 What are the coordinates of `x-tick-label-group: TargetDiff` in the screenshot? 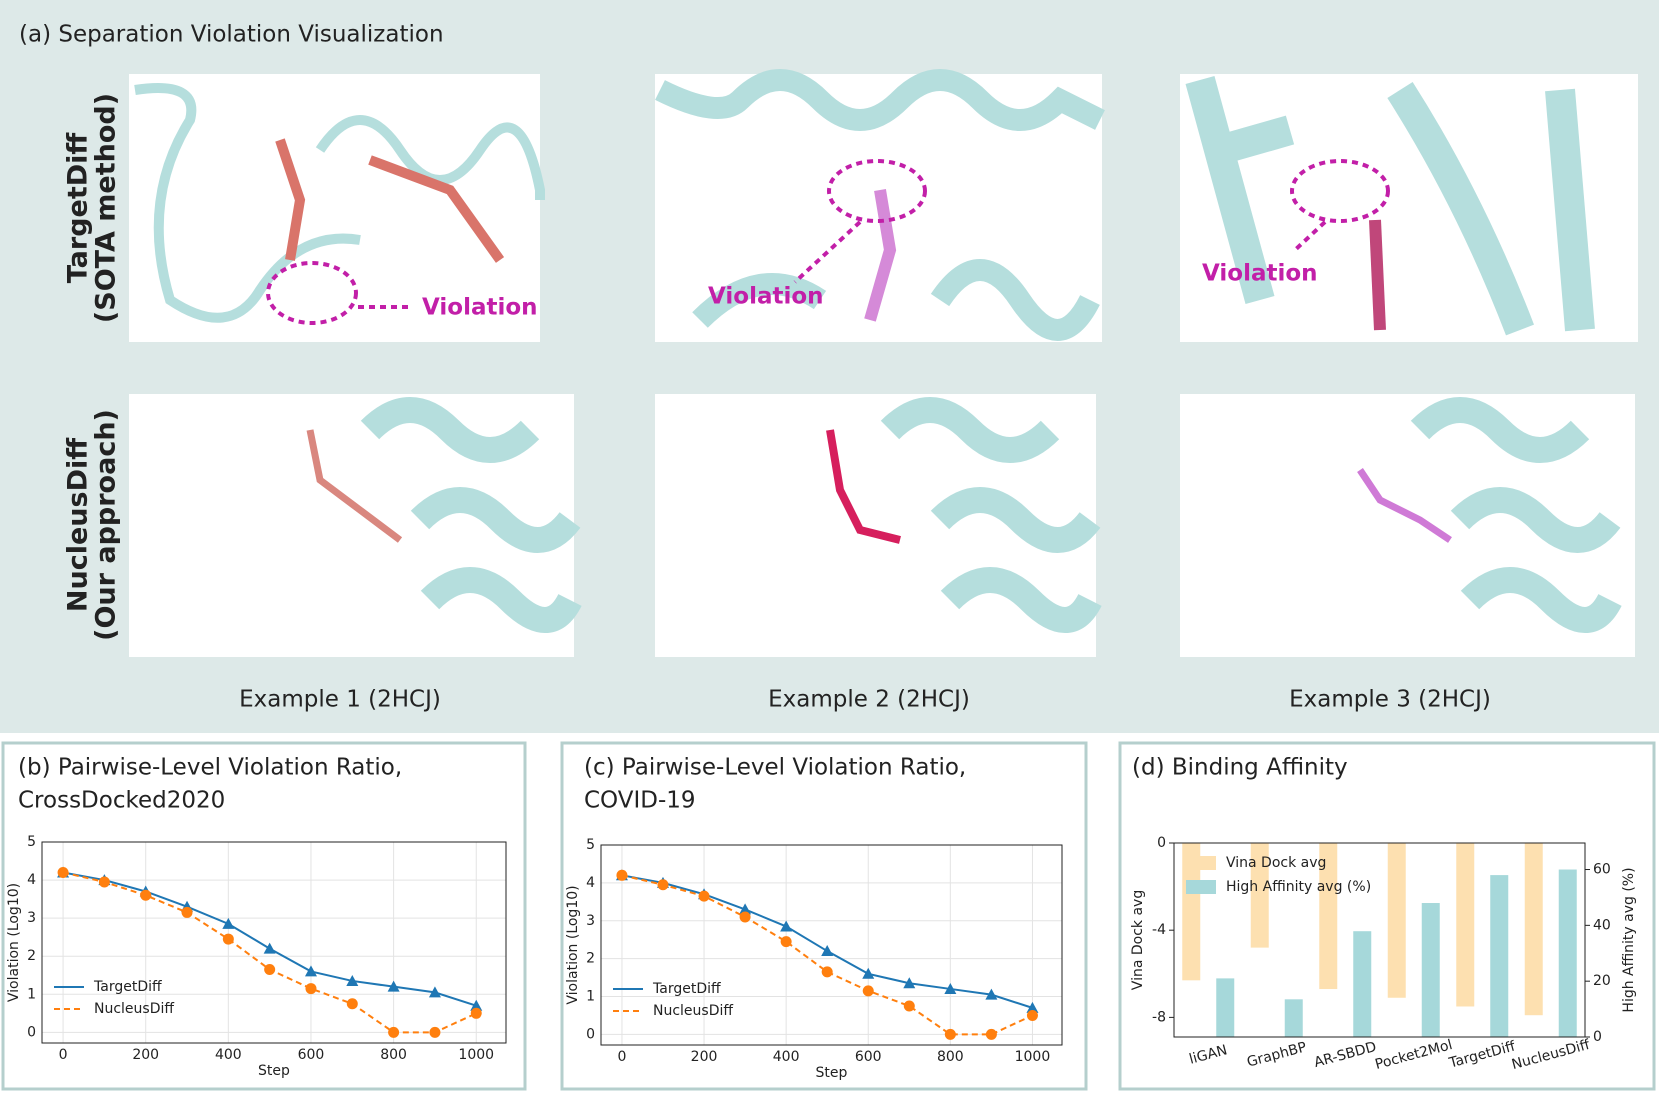 It's located at (1482, 1054).